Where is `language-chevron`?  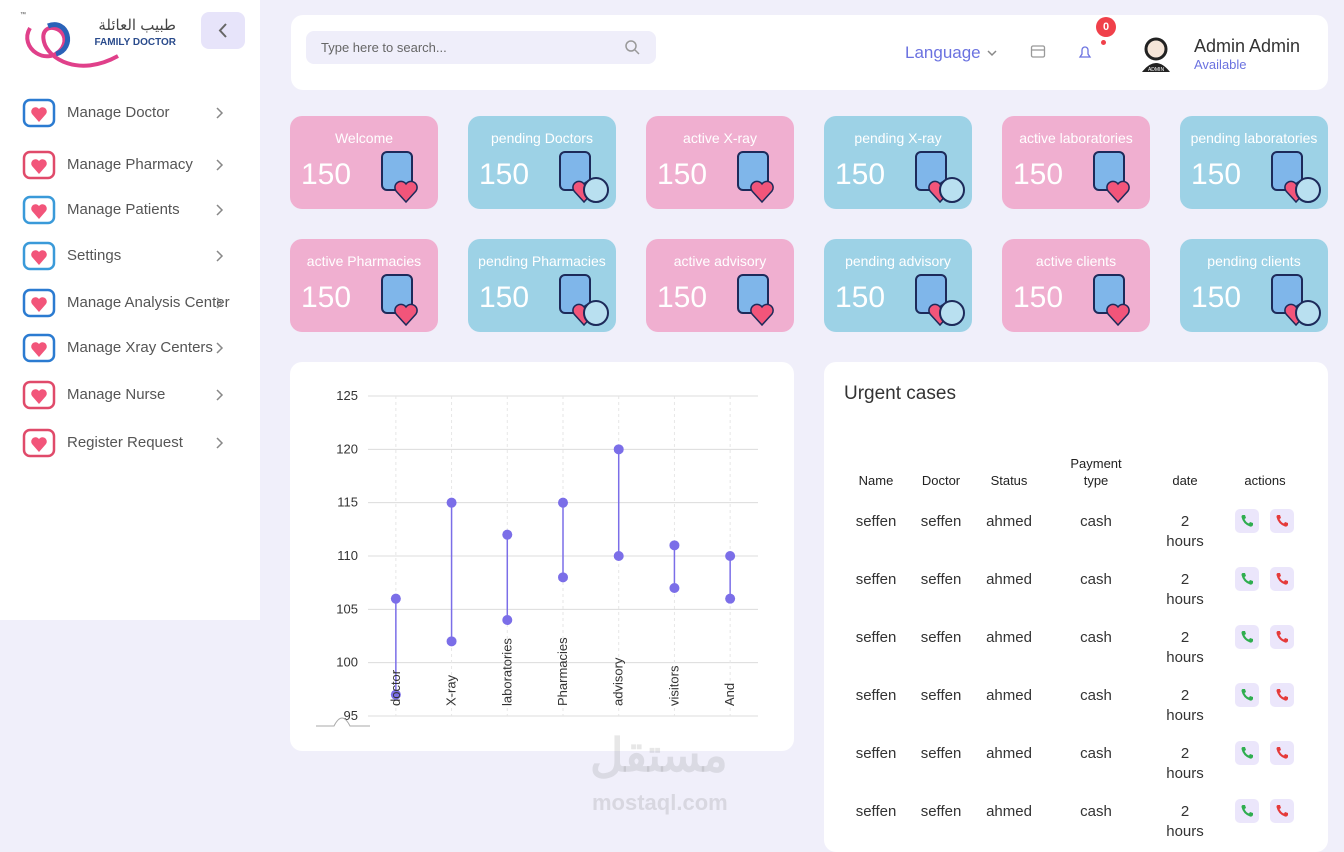
language-chevron is located at coordinates (992, 53).